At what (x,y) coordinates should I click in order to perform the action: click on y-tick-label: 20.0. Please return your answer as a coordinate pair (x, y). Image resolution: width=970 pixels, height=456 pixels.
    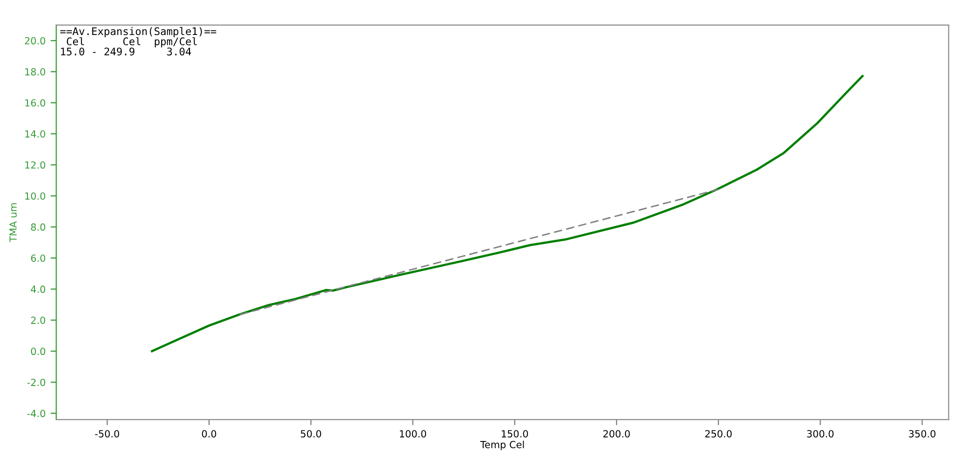
    Looking at the image, I should click on (35, 40).